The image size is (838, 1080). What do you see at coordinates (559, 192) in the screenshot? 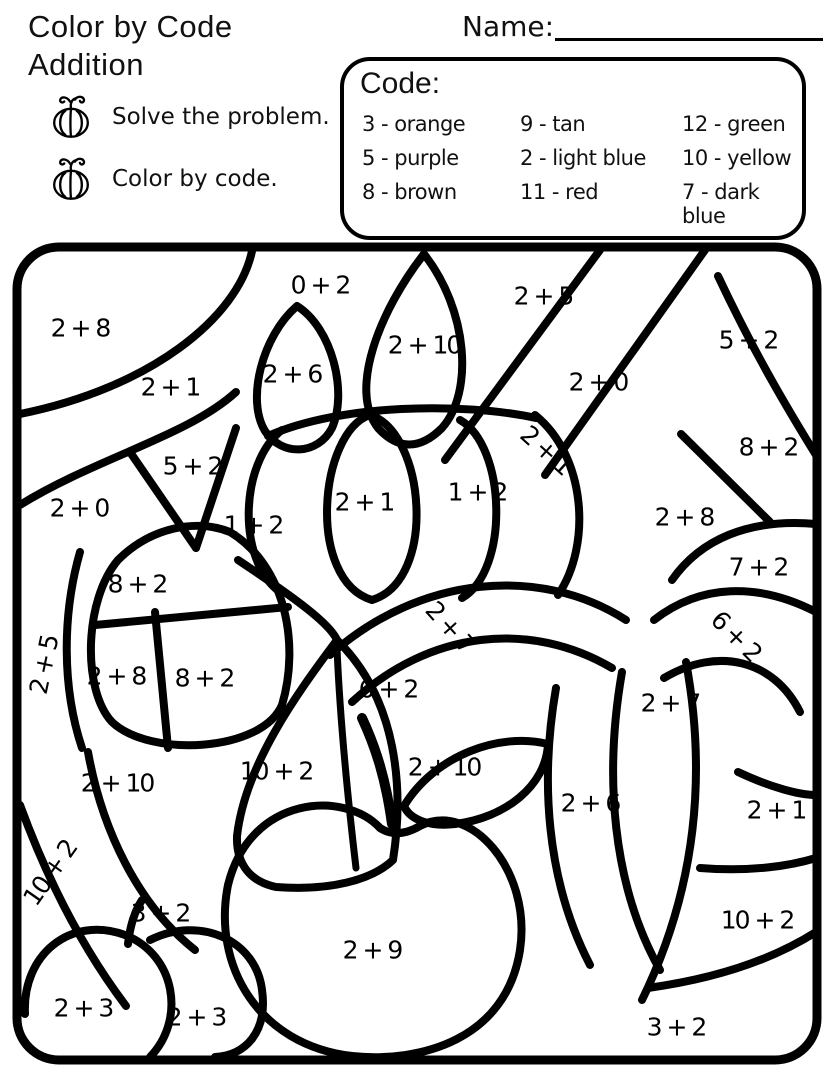
I see `code-entry: 11 - red` at bounding box center [559, 192].